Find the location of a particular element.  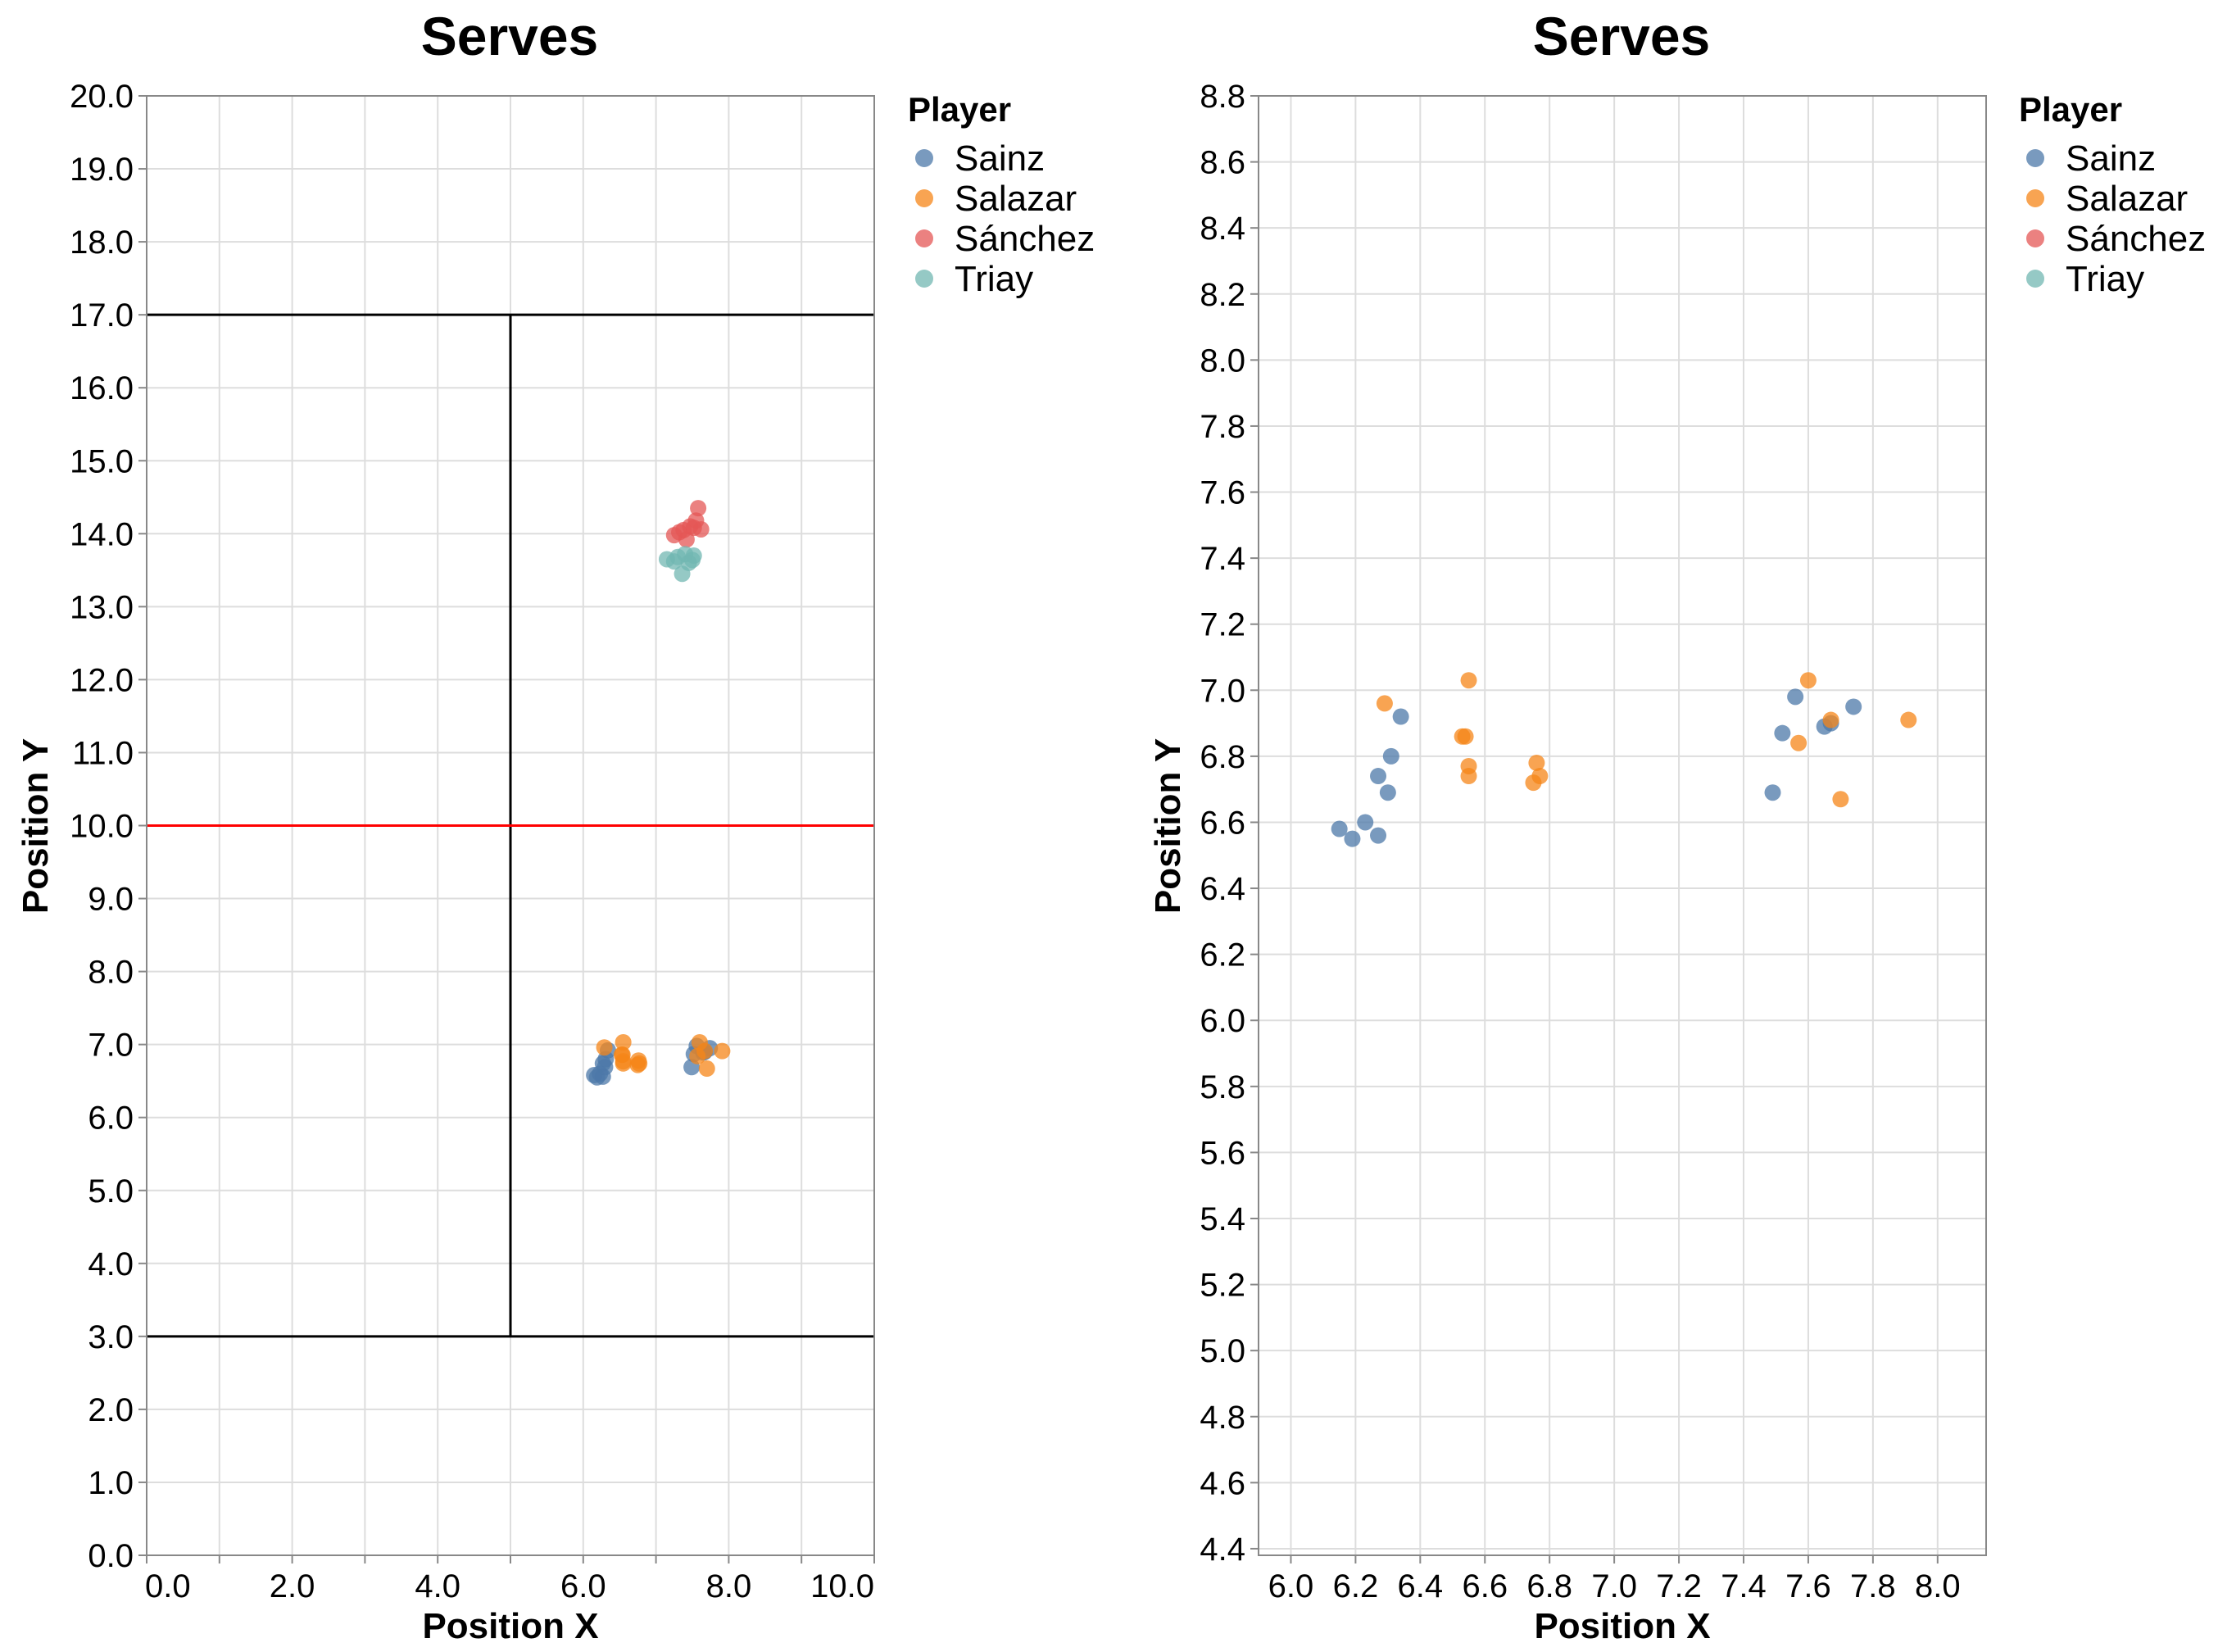

right-y-tick-label: 5.4 is located at coordinates (1223, 1219).